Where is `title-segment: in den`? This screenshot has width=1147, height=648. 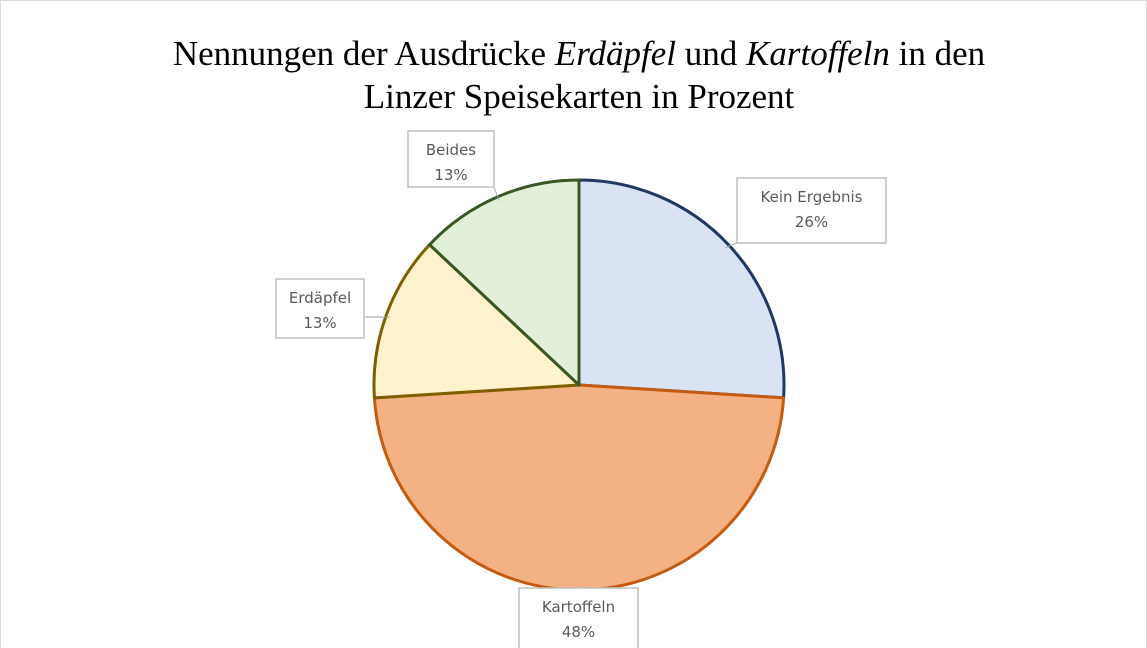 title-segment: in den is located at coordinates (937, 53).